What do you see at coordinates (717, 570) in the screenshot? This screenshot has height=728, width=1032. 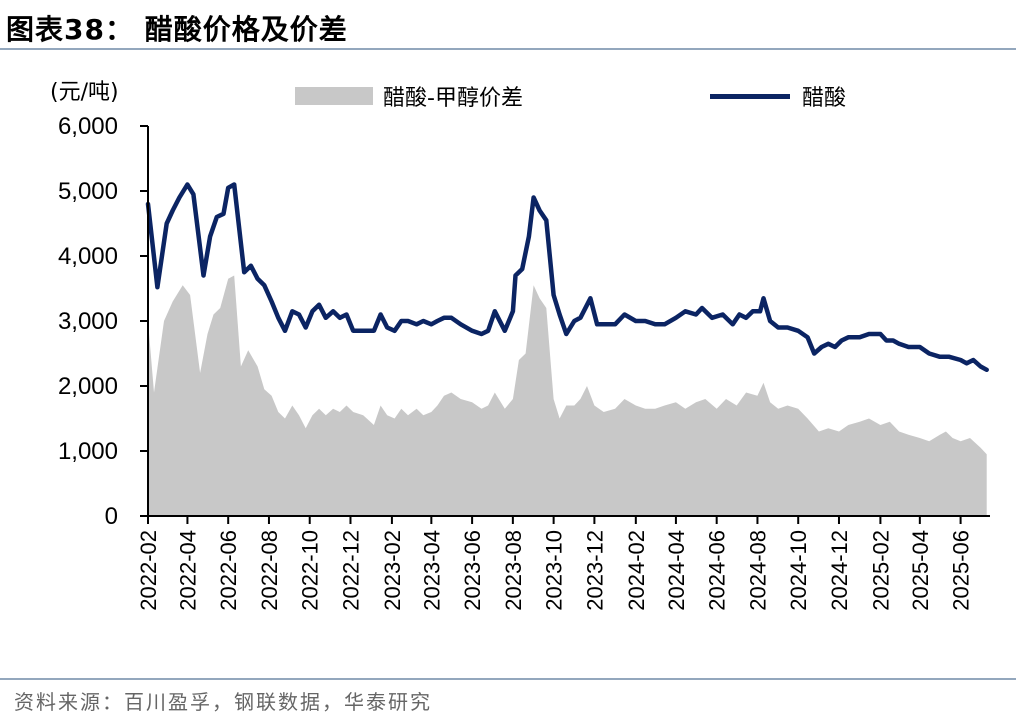 I see `x-tick-label: 2024-06` at bounding box center [717, 570].